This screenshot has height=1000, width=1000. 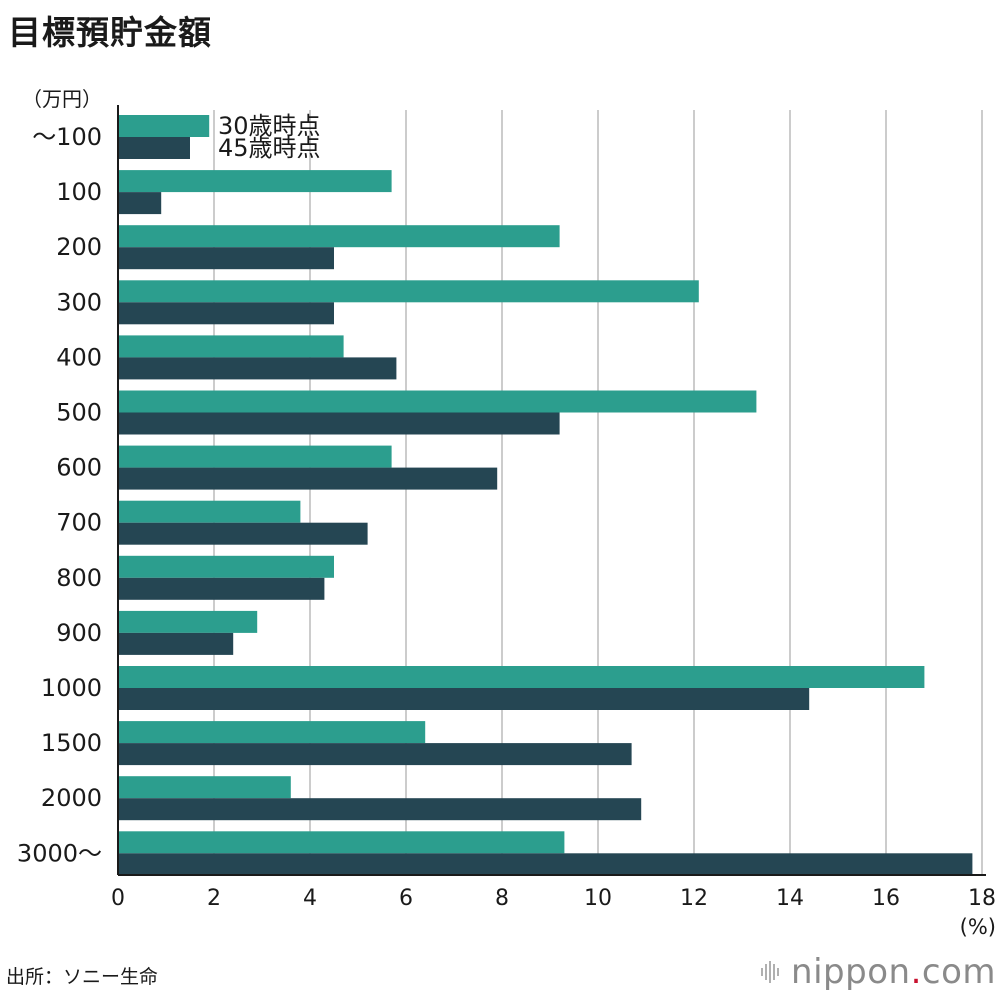 What do you see at coordinates (82, 977) in the screenshot?
I see `source-note: 出所：ソニー生命` at bounding box center [82, 977].